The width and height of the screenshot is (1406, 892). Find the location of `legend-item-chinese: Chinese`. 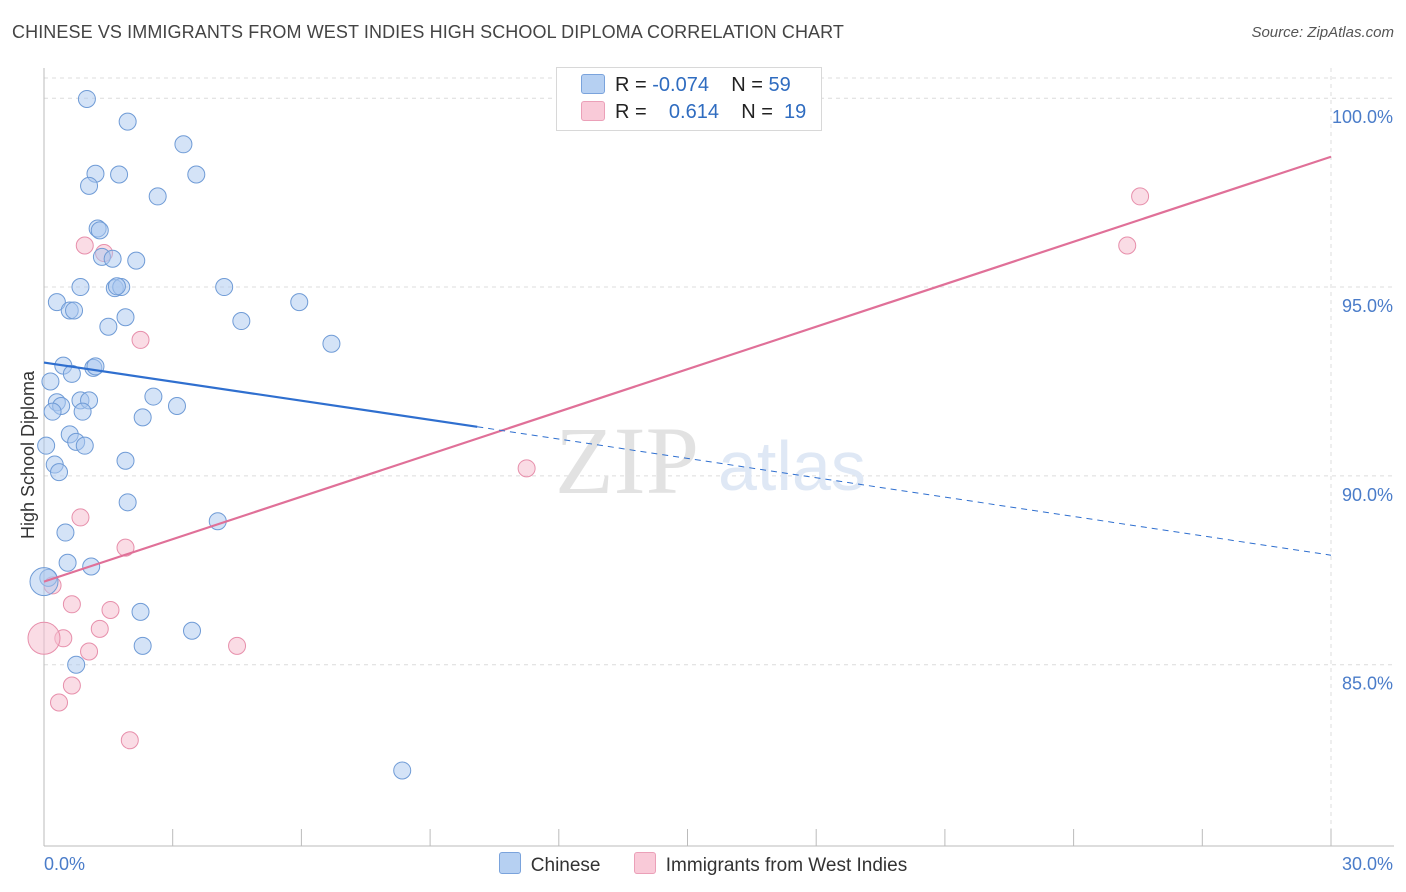

legend-item-chinese: Chinese is located at coordinates (549, 864).